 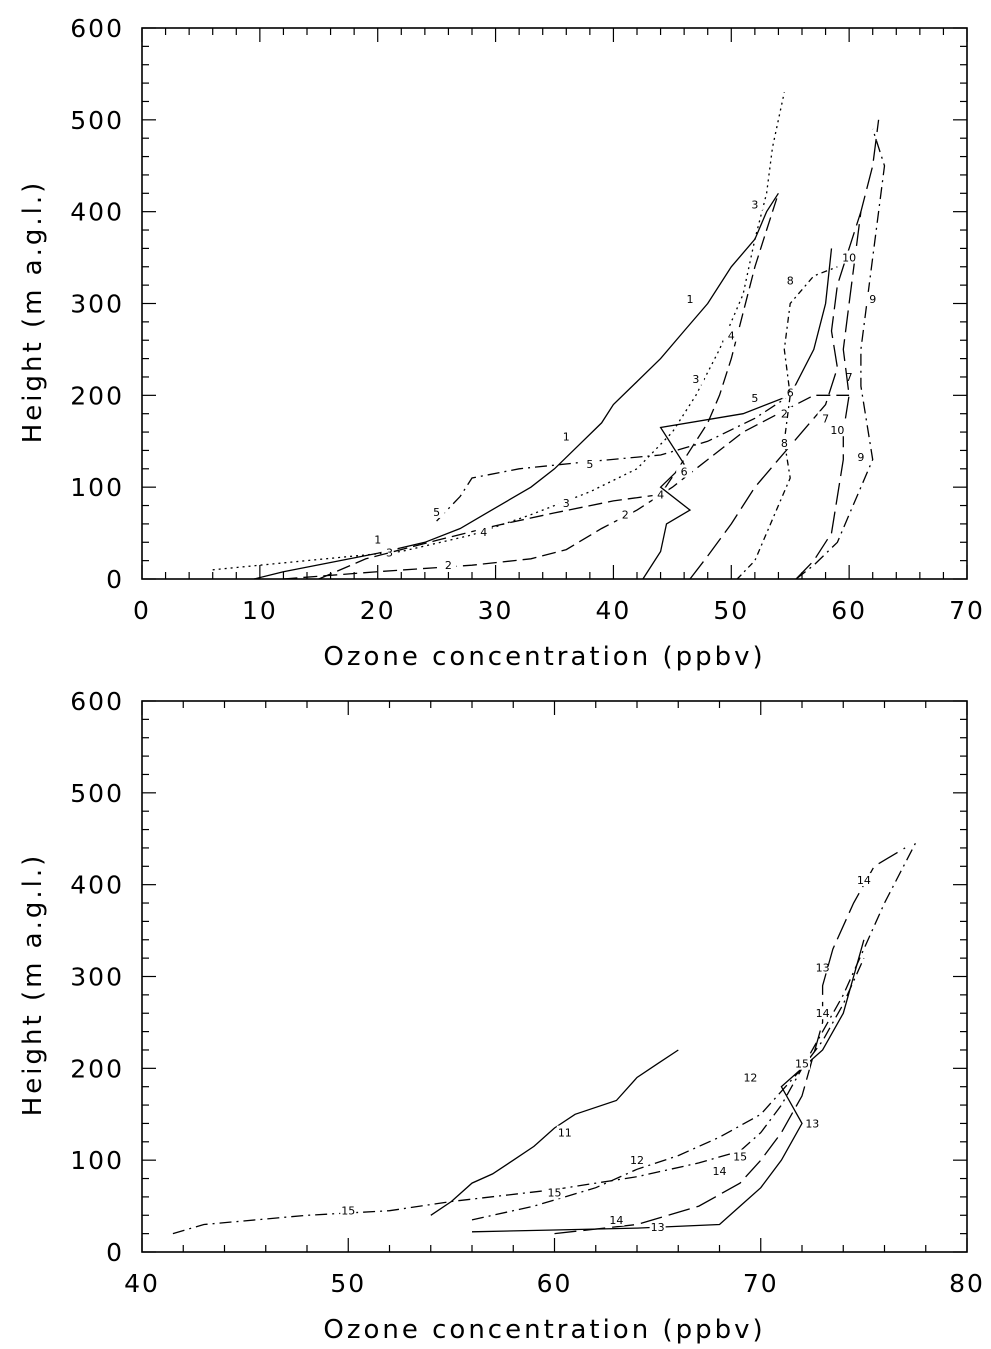 I want to click on y-axis-title: Height (m a.g.l.), so click(x=33, y=985).